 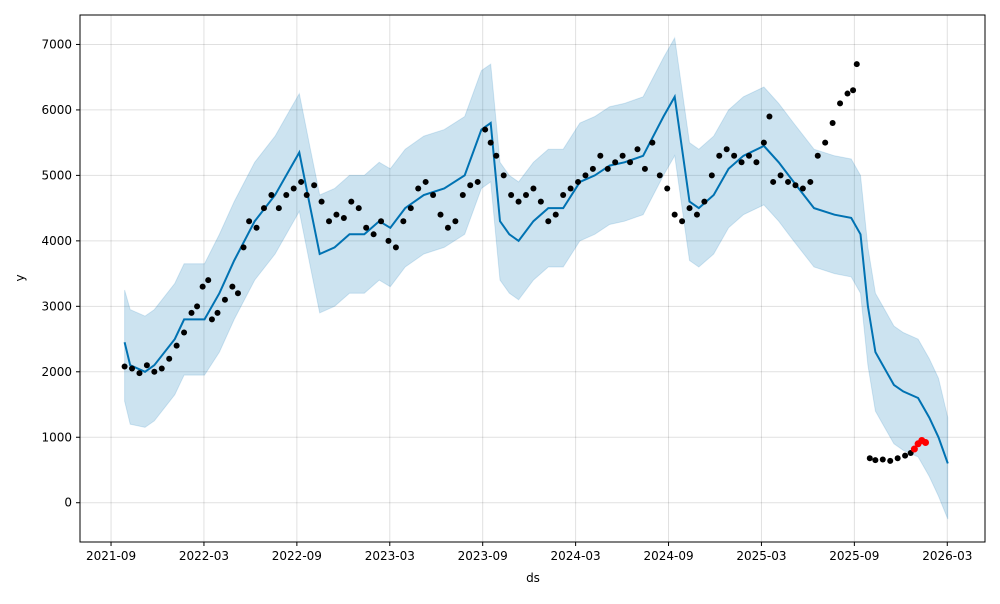 I want to click on x-axis-label: ds, so click(x=533, y=578).